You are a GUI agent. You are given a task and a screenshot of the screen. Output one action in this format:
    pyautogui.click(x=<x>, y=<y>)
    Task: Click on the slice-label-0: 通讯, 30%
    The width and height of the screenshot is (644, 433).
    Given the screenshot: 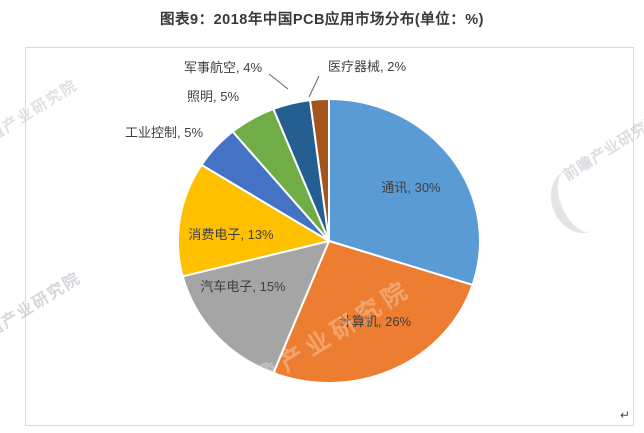 What is the action you would take?
    pyautogui.click(x=411, y=187)
    